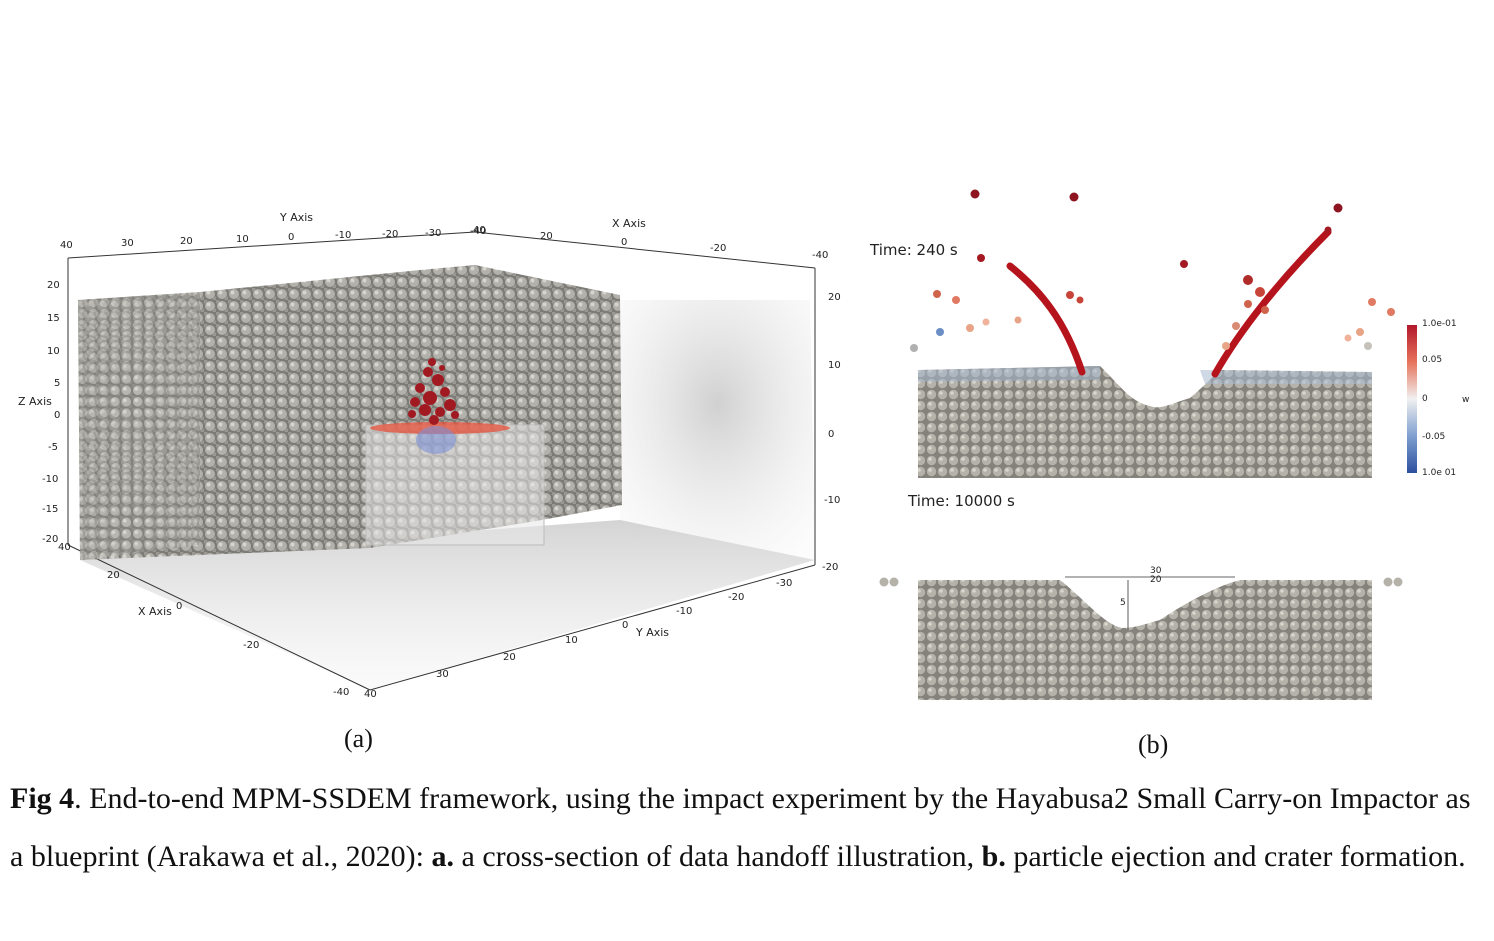 Image resolution: width=1494 pixels, height=941 pixels. Describe the element at coordinates (1412, 399) in the screenshot. I see `colorbar` at that location.